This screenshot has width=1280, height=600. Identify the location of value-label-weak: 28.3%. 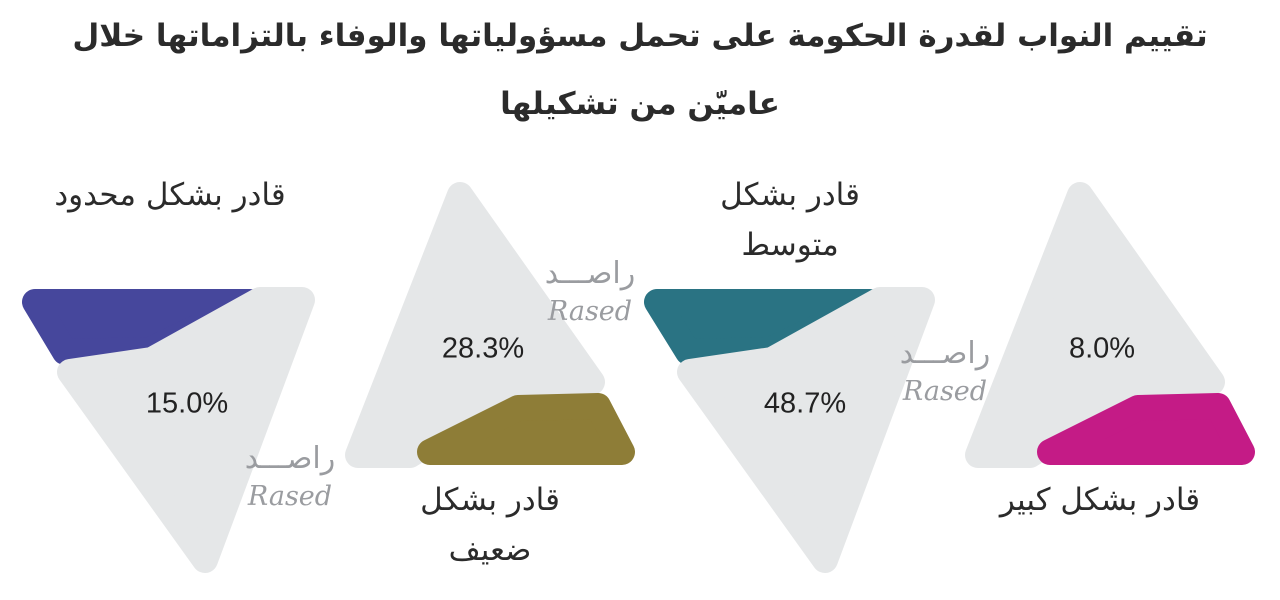
(483, 348).